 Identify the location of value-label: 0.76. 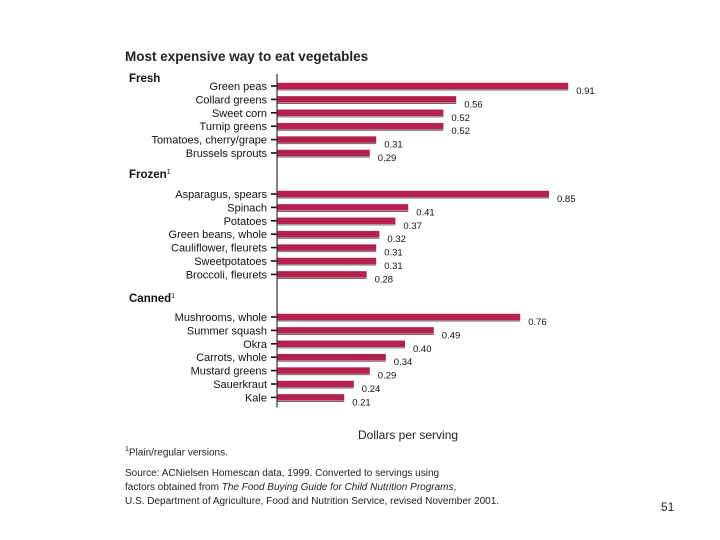
(537, 322).